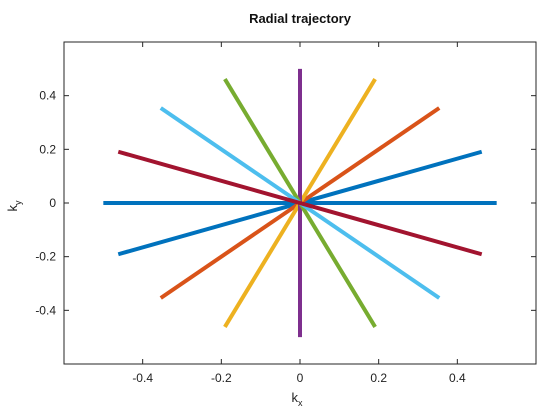 Image resolution: width=560 pixels, height=420 pixels. I want to click on x-tick-label: 0.2, so click(378, 378).